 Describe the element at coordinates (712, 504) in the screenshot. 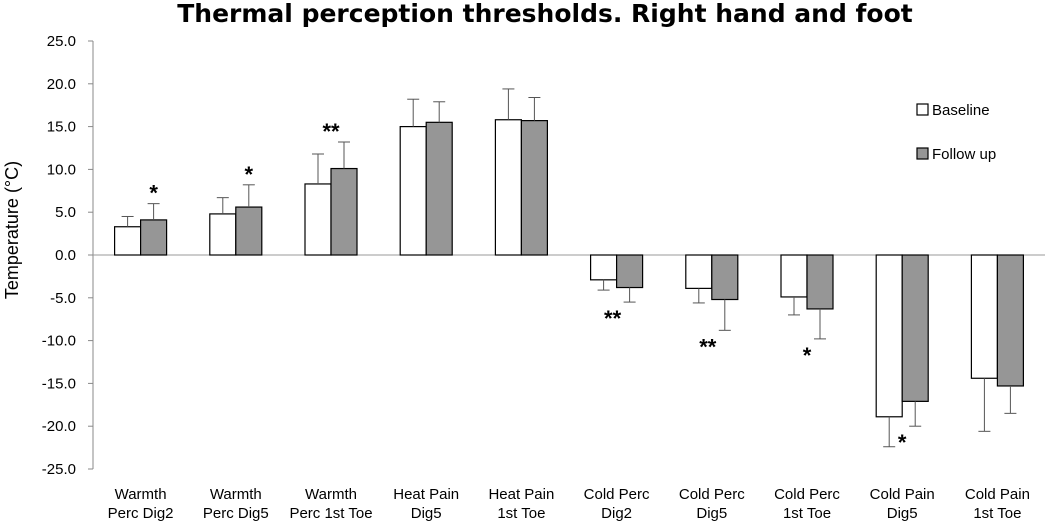

I see `category-label: Cold Perc Dig5` at that location.